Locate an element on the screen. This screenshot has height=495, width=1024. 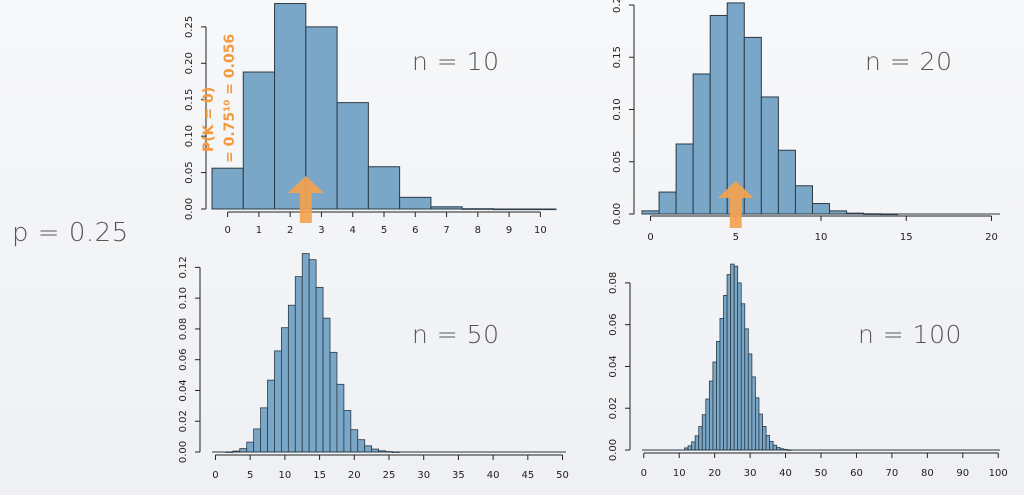
p-value-label: p = 0.25 is located at coordinates (70, 233).